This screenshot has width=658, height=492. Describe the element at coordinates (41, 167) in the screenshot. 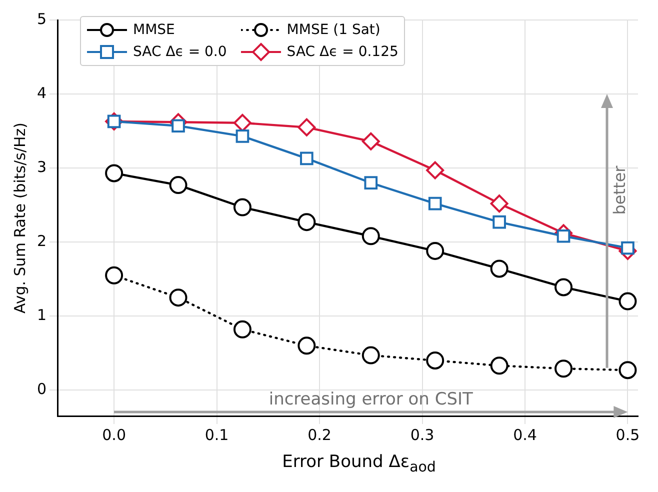

I see `y-tick-label: 3` at that location.